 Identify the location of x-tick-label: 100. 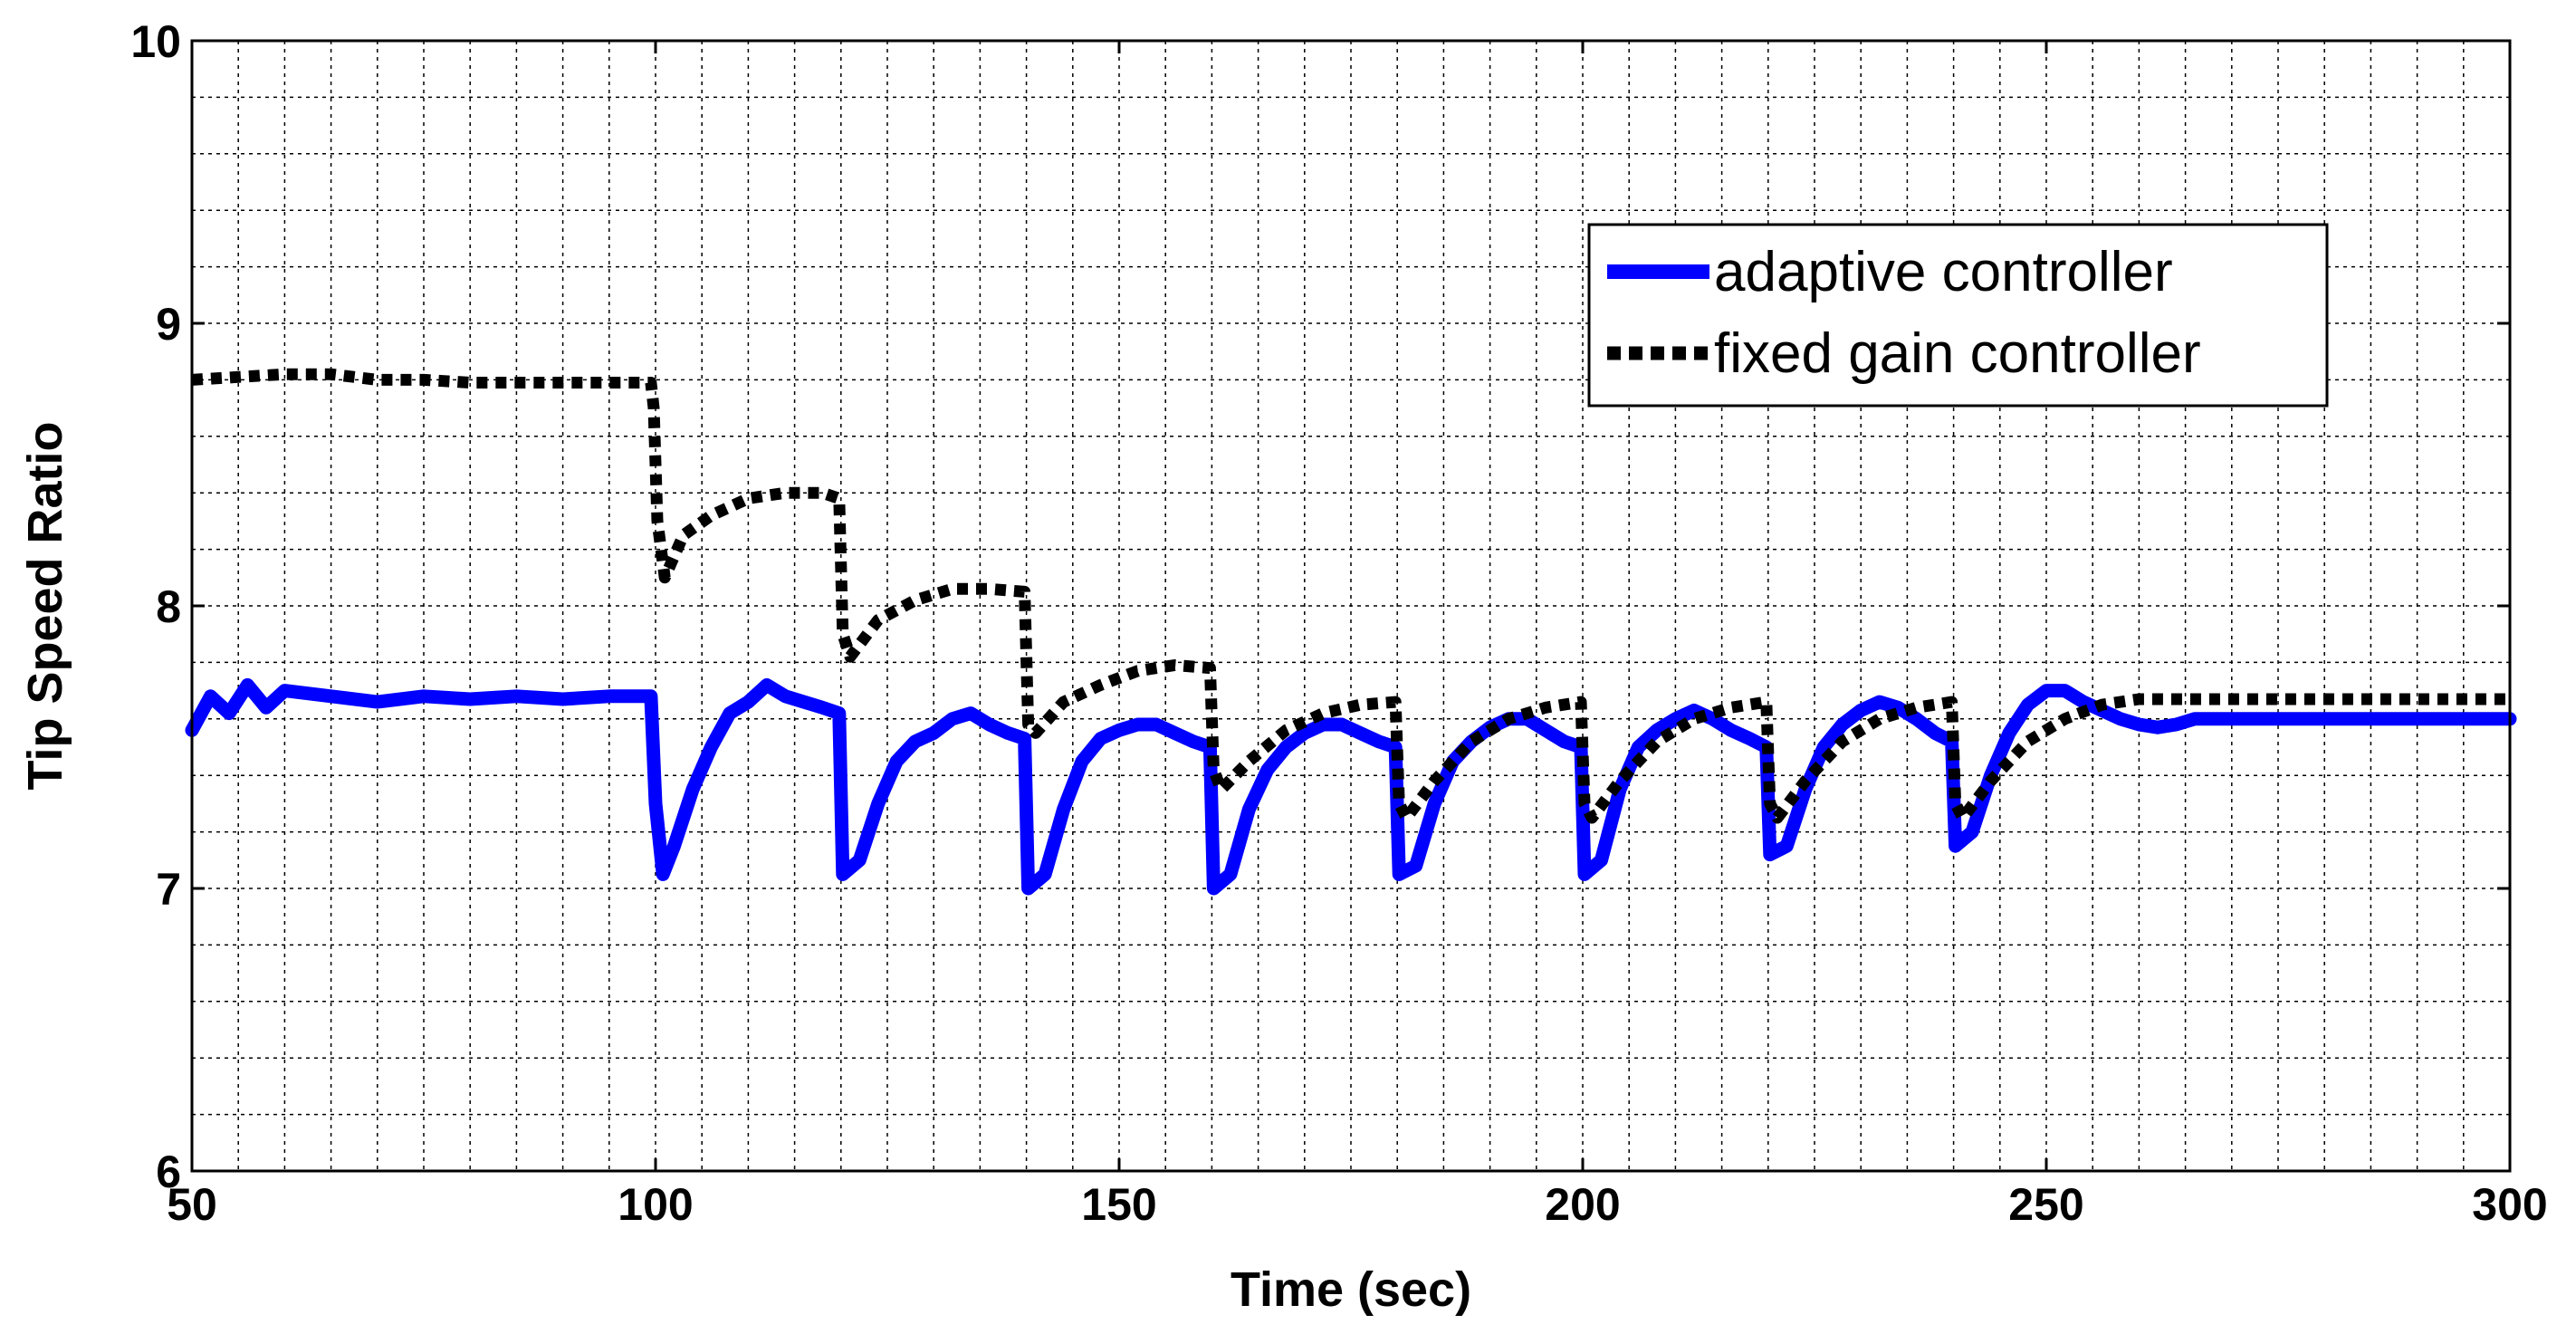
(655, 1204).